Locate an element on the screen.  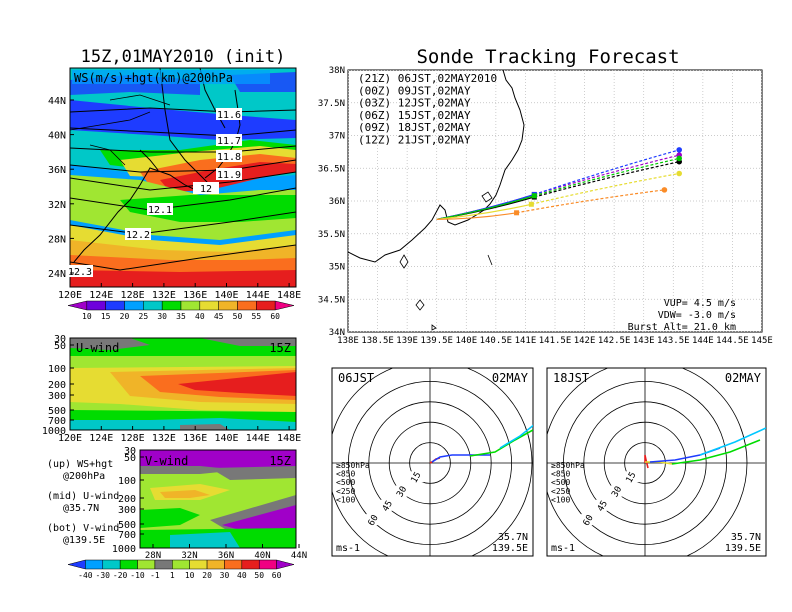
track-legend-entry: (03Z) 12JST,02MAY is located at coordinates (414, 103).